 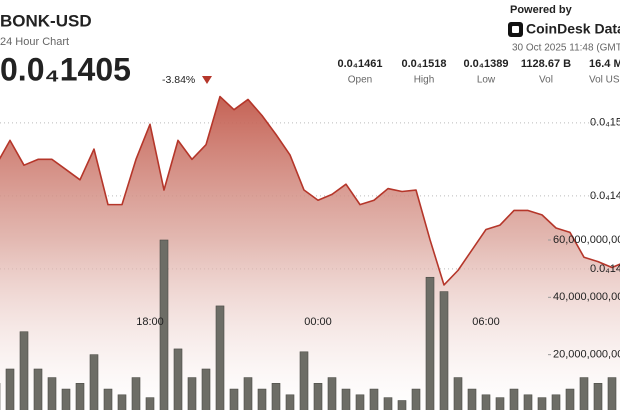 What do you see at coordinates (546, 64) in the screenshot?
I see `stat-value: 1128.67 B` at bounding box center [546, 64].